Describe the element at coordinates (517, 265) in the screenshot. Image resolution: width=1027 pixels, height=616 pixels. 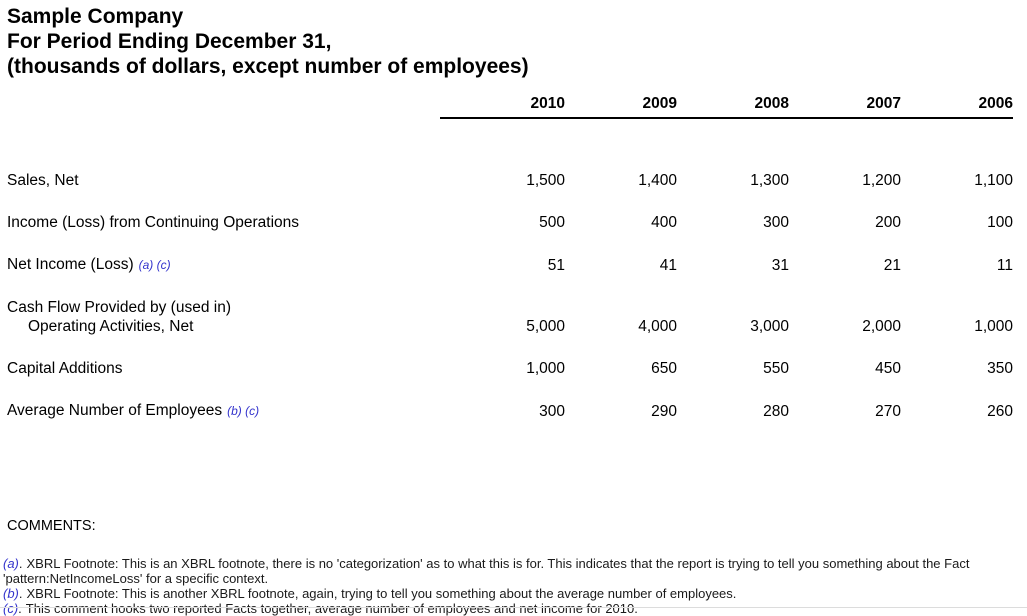
I see `table-row: Net Income (Loss) (a) (c) 51 41 31 21 11` at that location.